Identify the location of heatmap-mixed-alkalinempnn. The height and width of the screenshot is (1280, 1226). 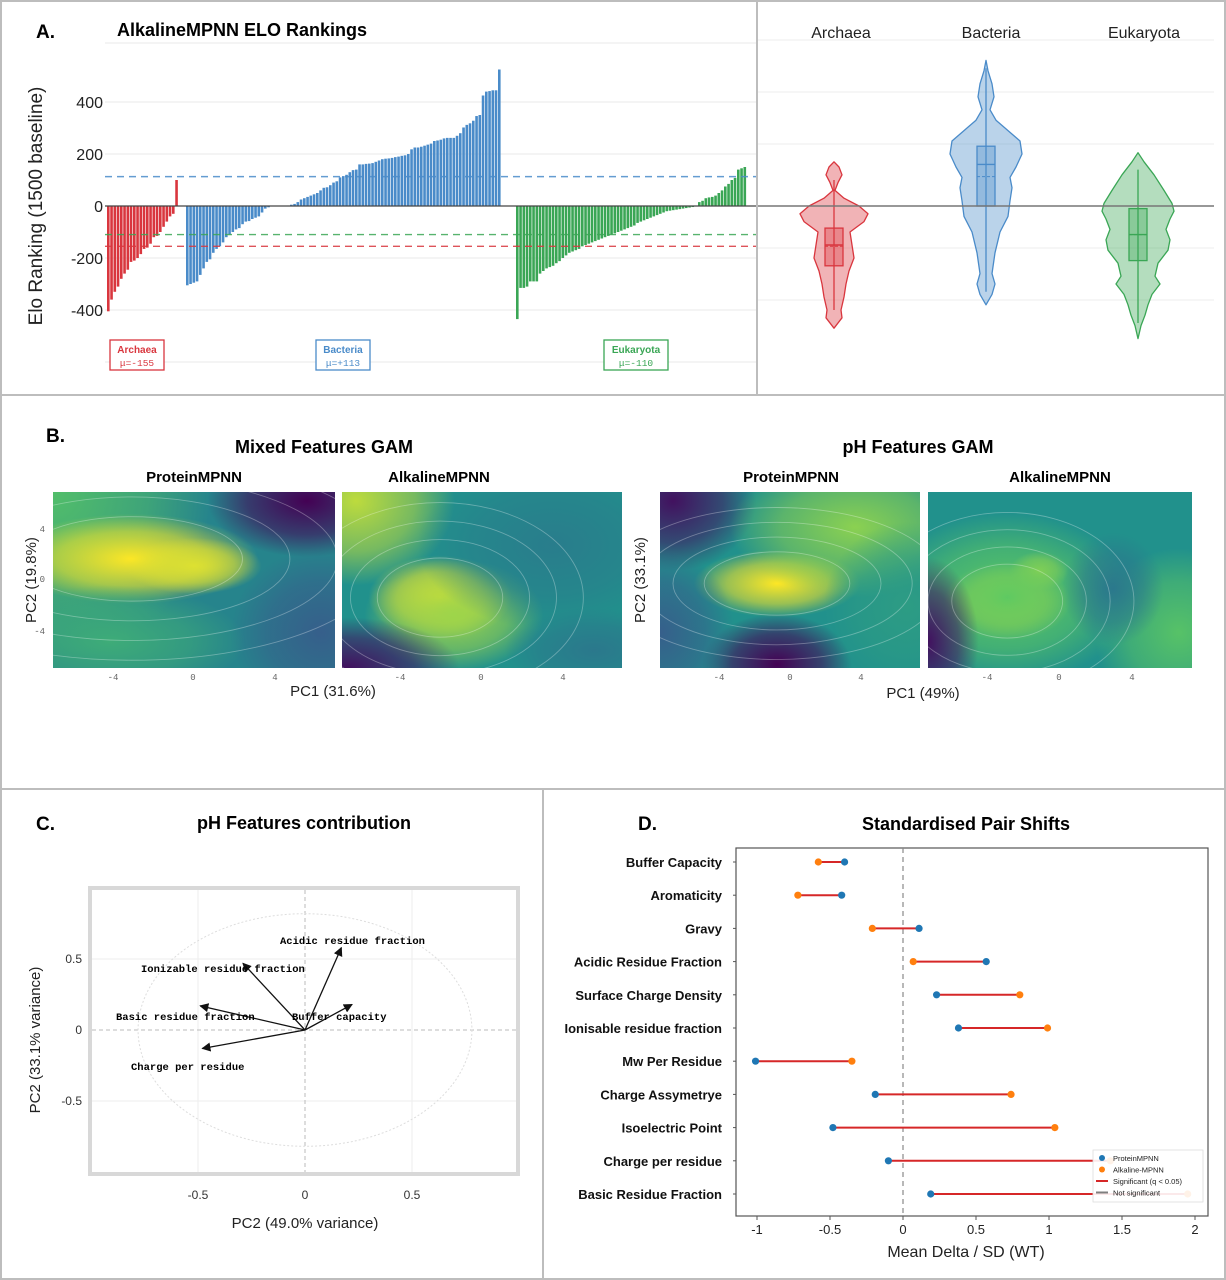
(482, 580).